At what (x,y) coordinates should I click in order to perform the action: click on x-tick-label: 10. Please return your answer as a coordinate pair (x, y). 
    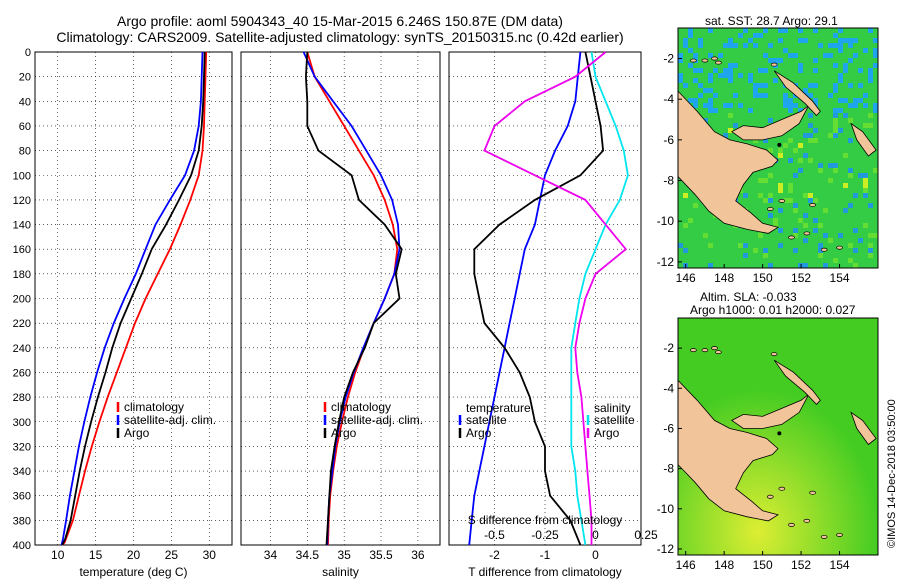
    Looking at the image, I should click on (58, 555).